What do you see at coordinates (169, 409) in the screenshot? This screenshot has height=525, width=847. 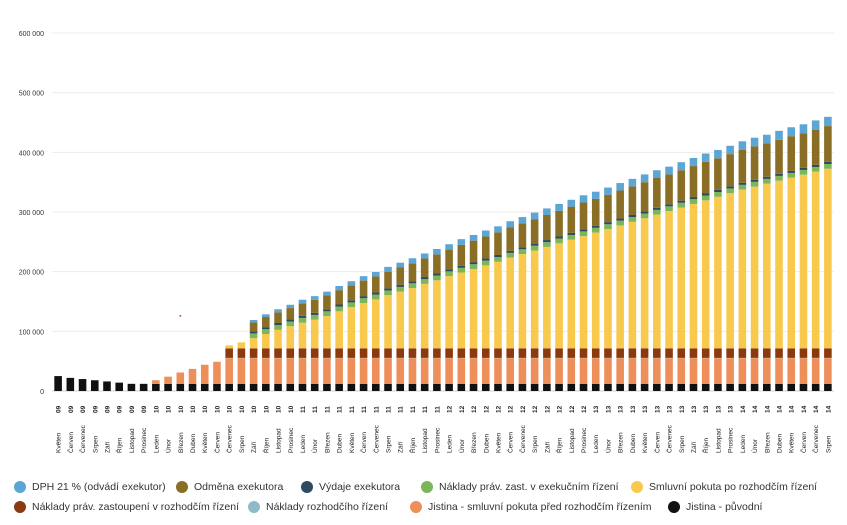 I see `x-tick-year: 10` at bounding box center [169, 409].